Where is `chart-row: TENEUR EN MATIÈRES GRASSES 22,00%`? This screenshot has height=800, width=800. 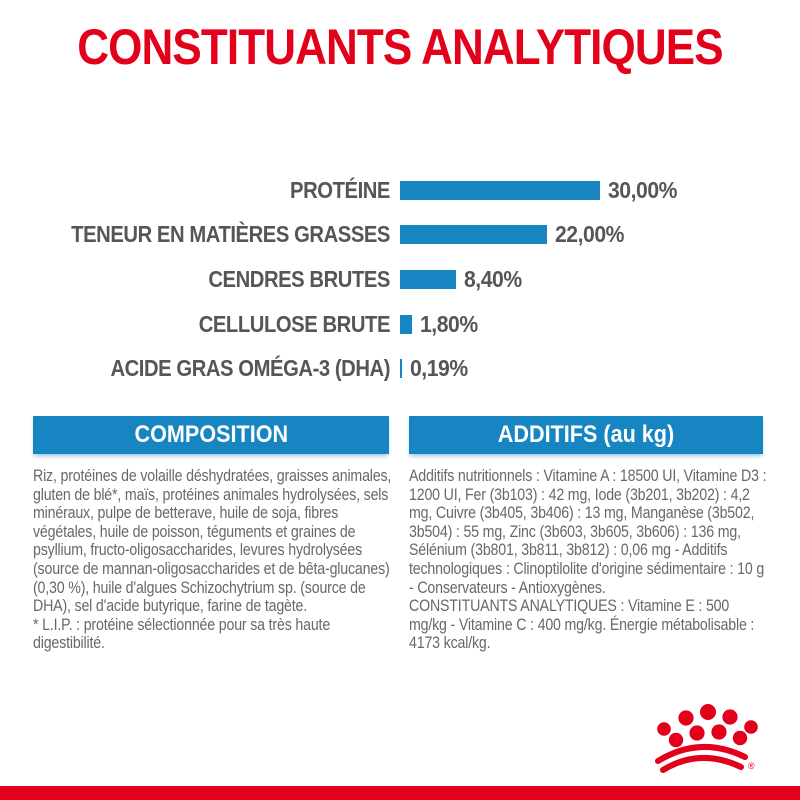
chart-row: TENEUR EN MATIÈRES GRASSES 22,00% is located at coordinates (400, 235).